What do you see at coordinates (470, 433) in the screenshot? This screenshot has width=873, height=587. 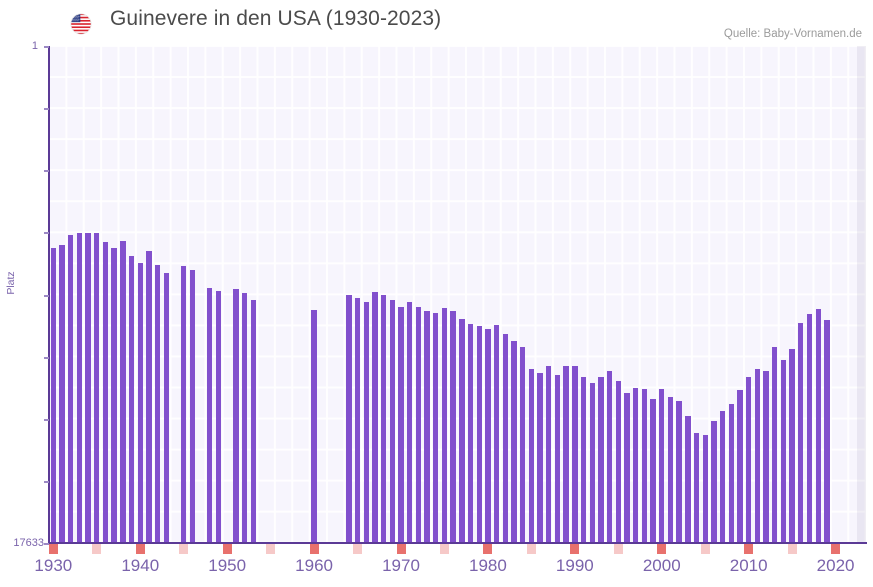 I see `bar-1978` at bounding box center [470, 433].